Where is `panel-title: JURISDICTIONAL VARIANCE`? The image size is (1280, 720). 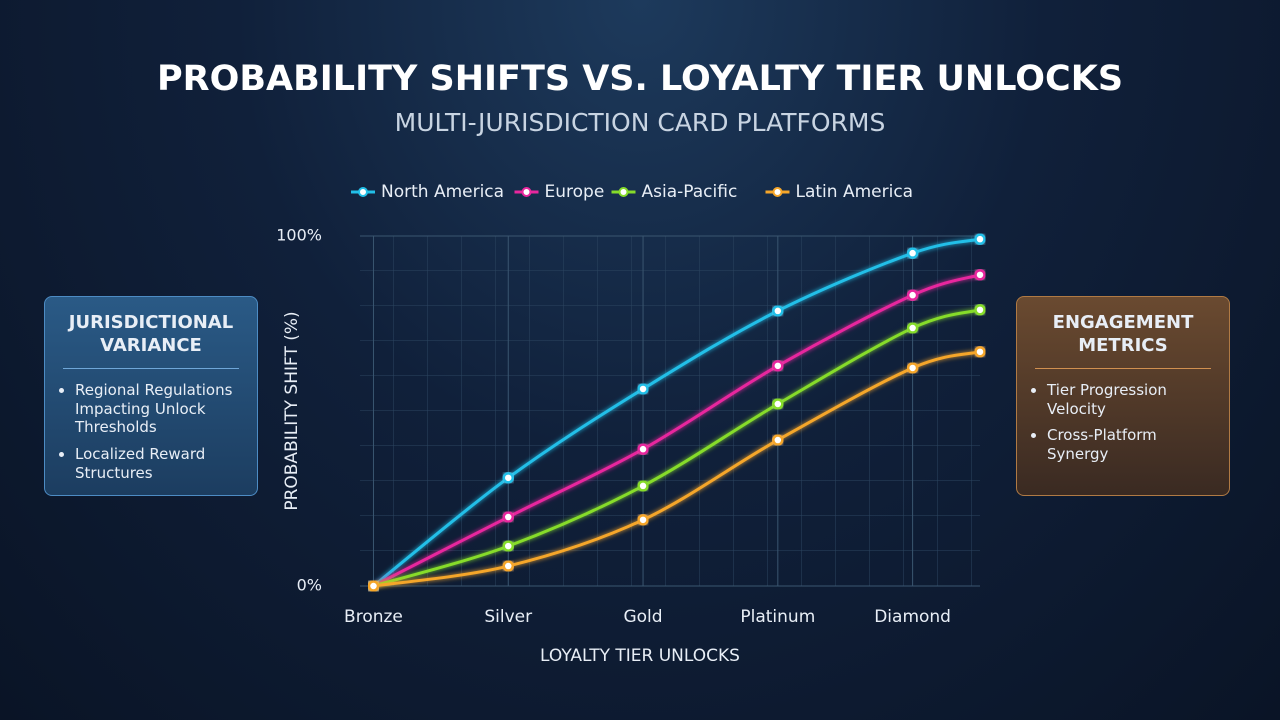
panel-title: JURISDICTIONAL VARIANCE is located at coordinates (151, 340).